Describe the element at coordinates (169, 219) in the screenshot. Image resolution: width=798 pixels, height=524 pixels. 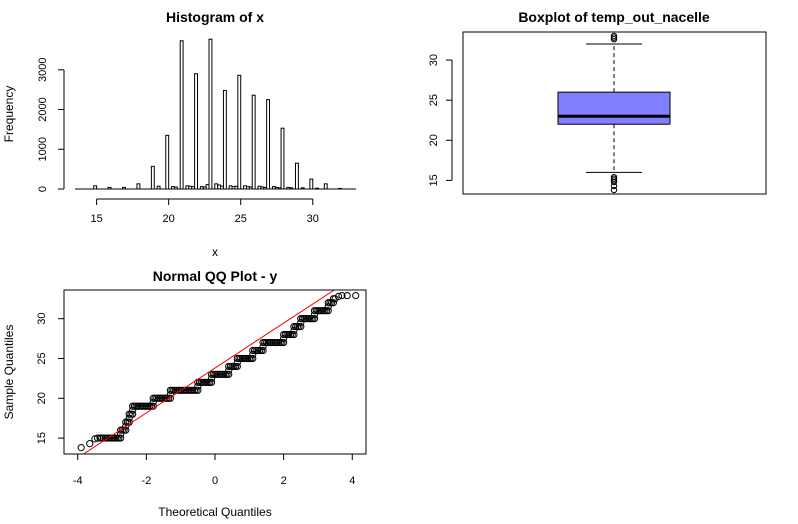
I see `x-tick-label: 20` at that location.